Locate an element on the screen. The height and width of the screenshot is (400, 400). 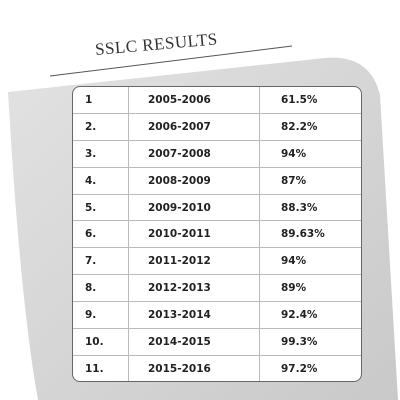
serial-number: 11. is located at coordinates (94, 369).